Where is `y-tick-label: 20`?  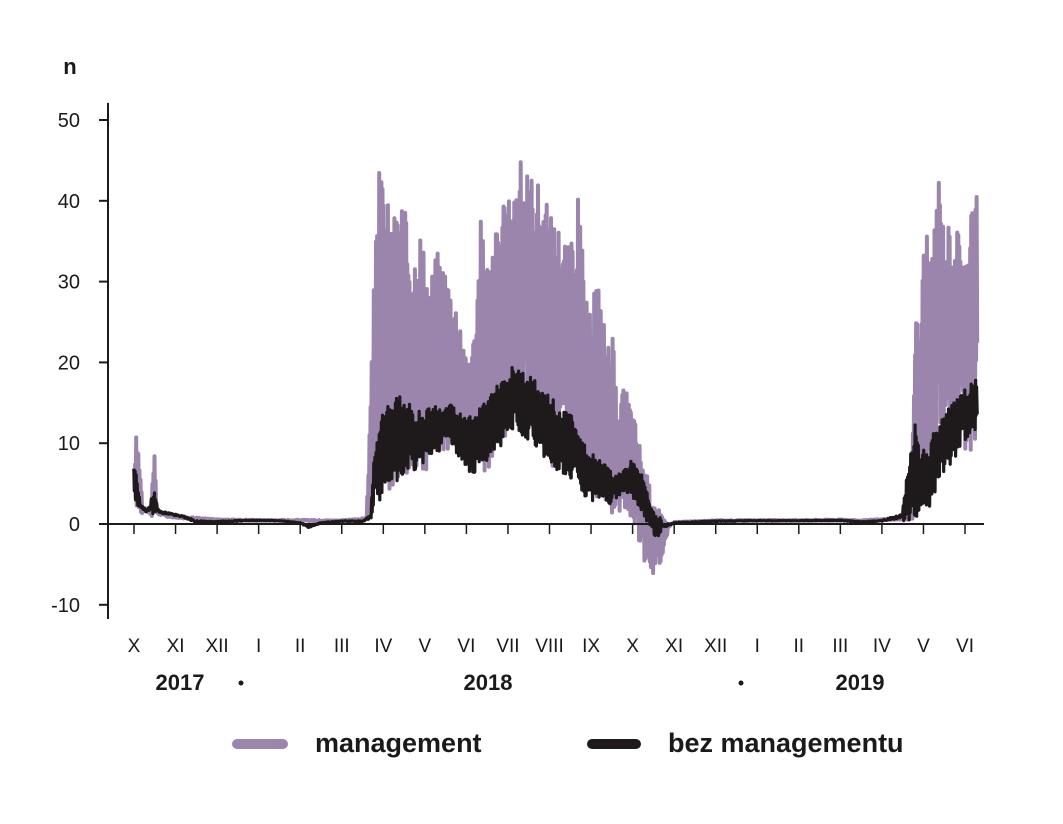 y-tick-label: 20 is located at coordinates (69, 363).